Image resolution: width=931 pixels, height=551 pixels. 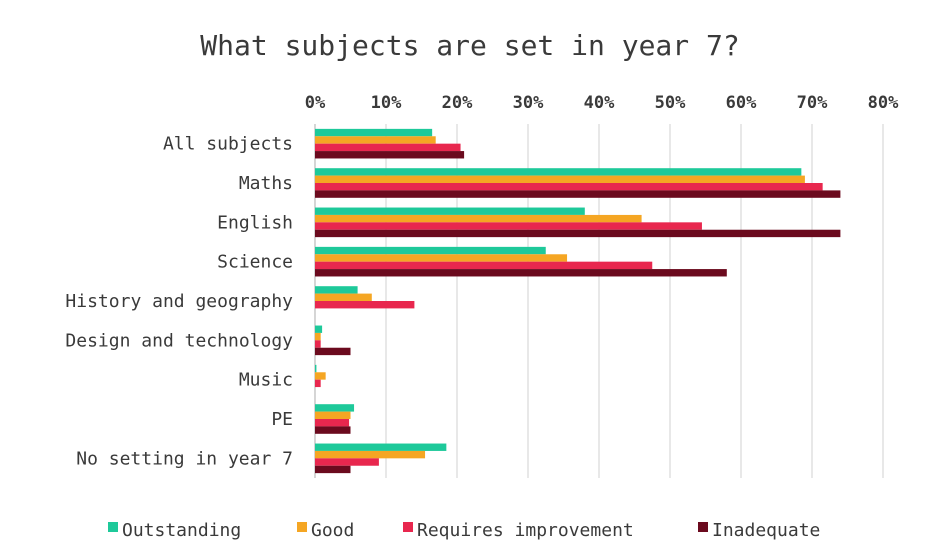 What do you see at coordinates (766, 530) in the screenshot?
I see `legend-label: Inadequate` at bounding box center [766, 530].